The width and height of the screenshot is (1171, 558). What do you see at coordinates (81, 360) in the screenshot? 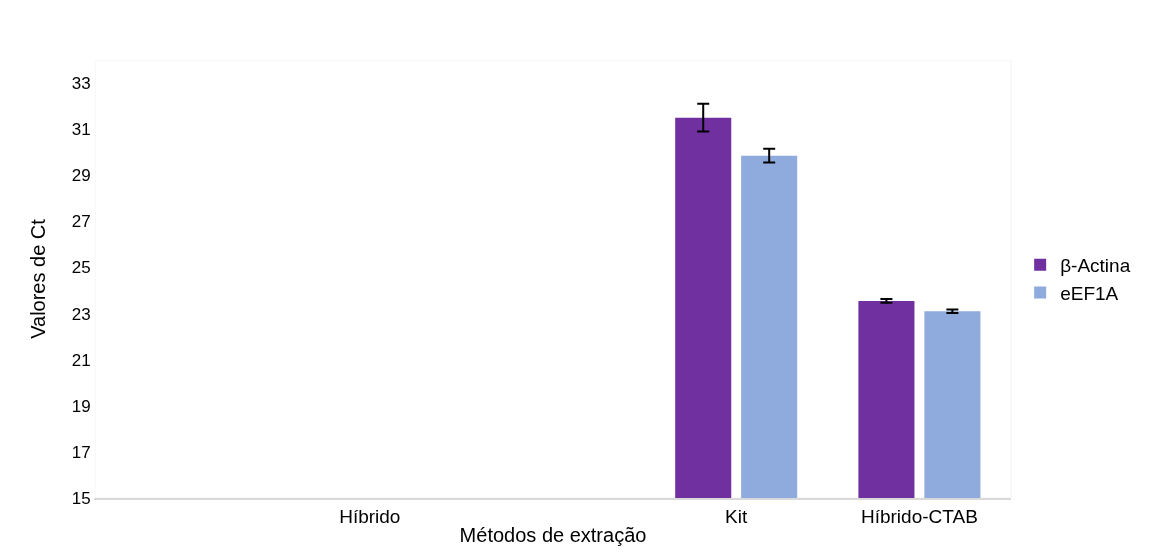
I see `y-tick-label: 21` at bounding box center [81, 360].